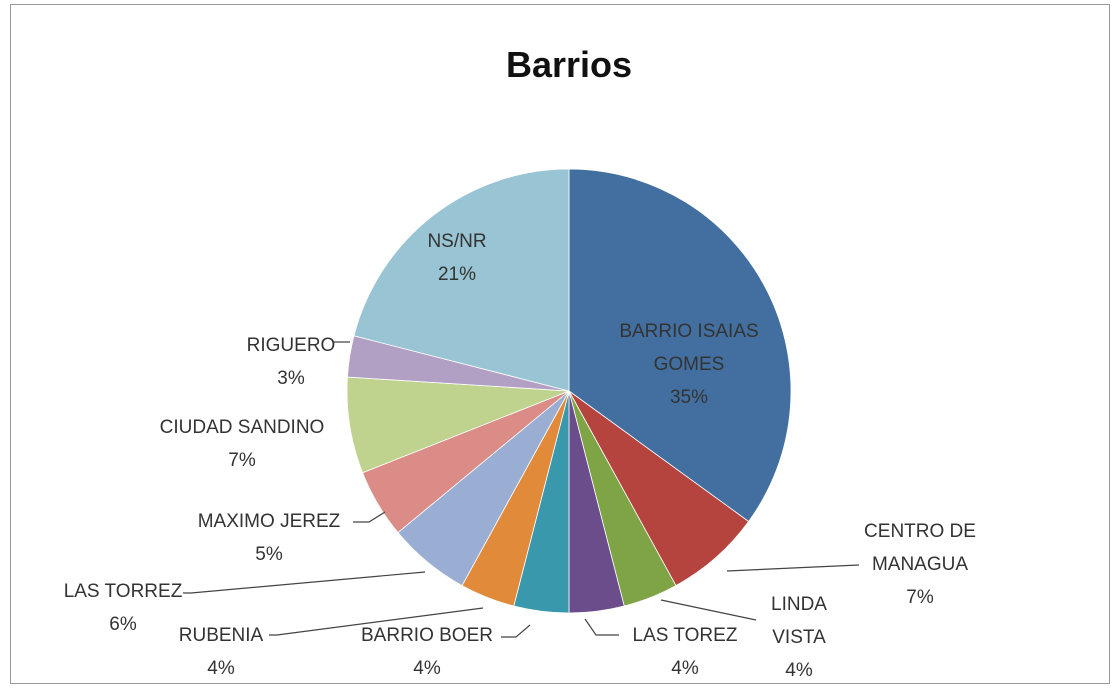 This screenshot has height=689, width=1115. What do you see at coordinates (242, 427) in the screenshot?
I see `slice-name: CIUDAD SANDINO` at bounding box center [242, 427].